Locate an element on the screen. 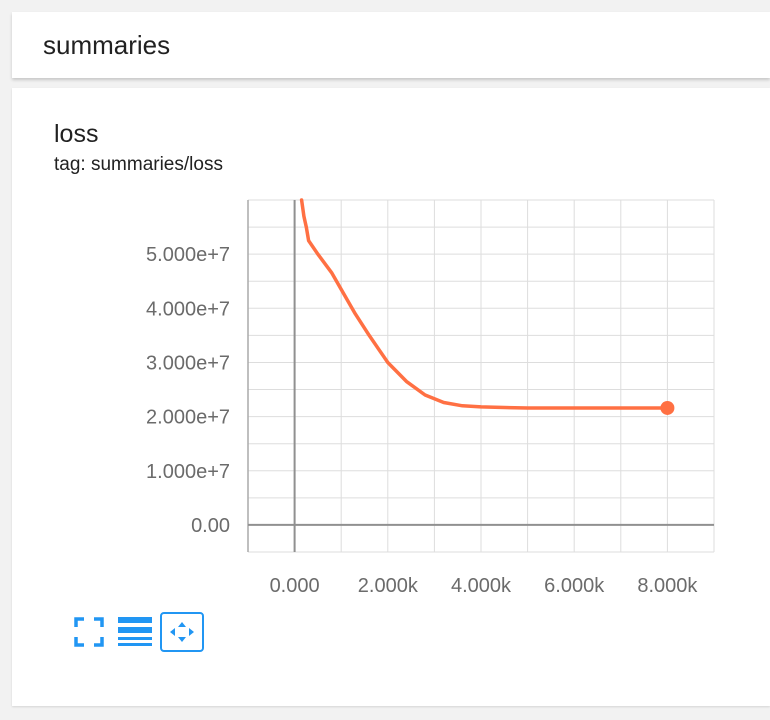  fit-domain-button is located at coordinates (182, 632).